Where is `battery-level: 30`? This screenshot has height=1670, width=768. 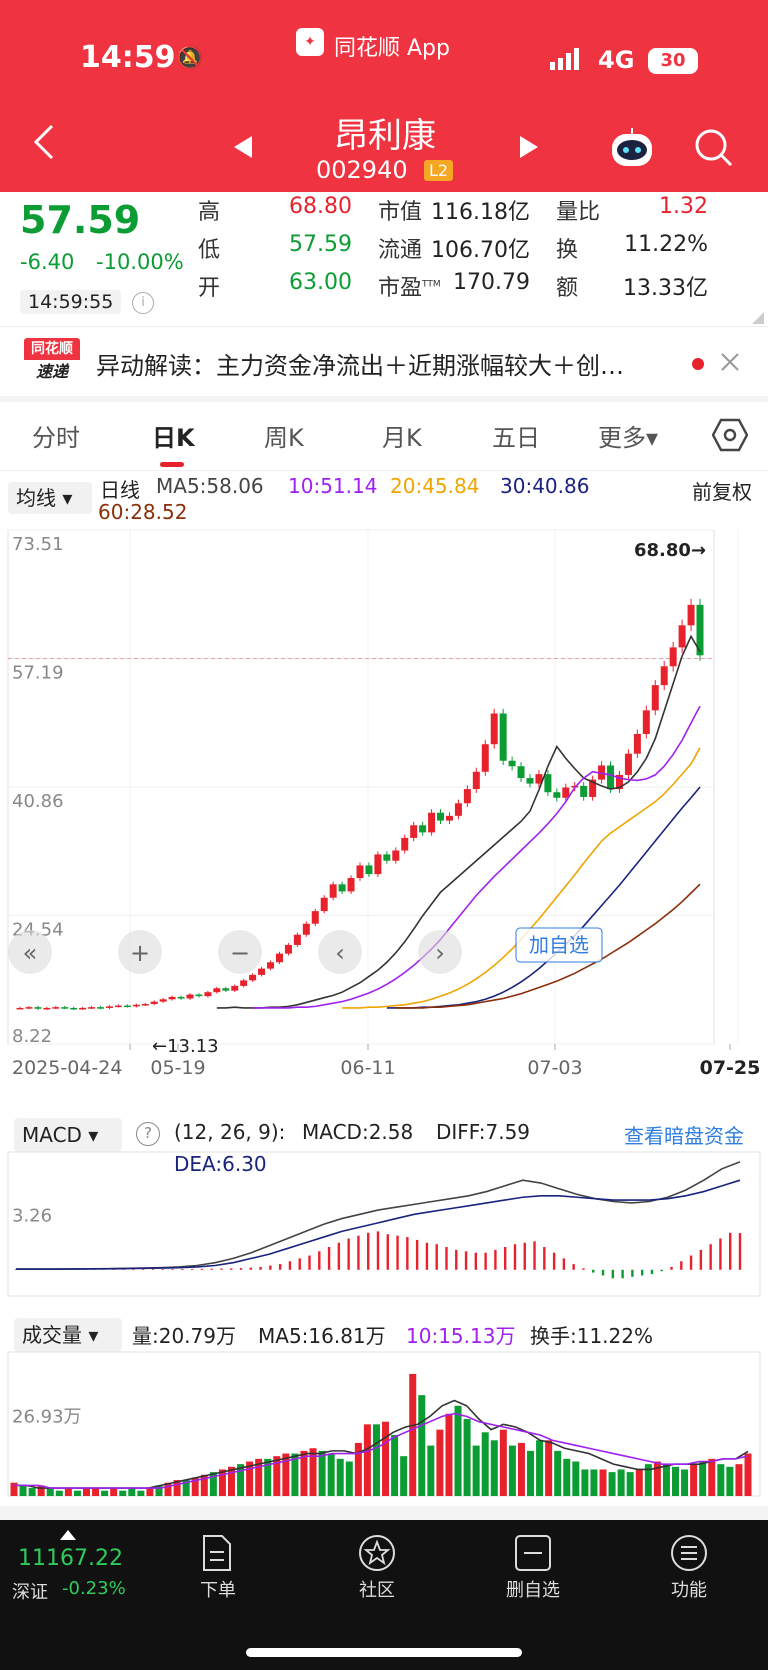 battery-level: 30 is located at coordinates (673, 60).